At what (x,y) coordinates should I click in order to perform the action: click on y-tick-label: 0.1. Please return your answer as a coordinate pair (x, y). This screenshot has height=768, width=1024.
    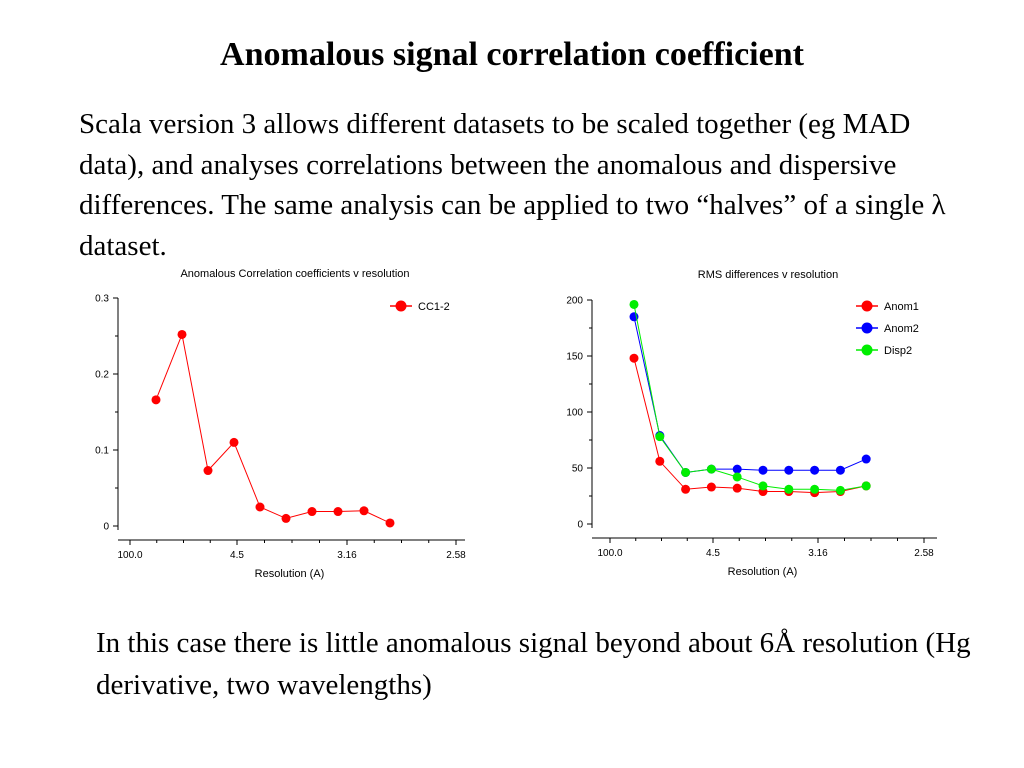
    Looking at the image, I should click on (102, 451).